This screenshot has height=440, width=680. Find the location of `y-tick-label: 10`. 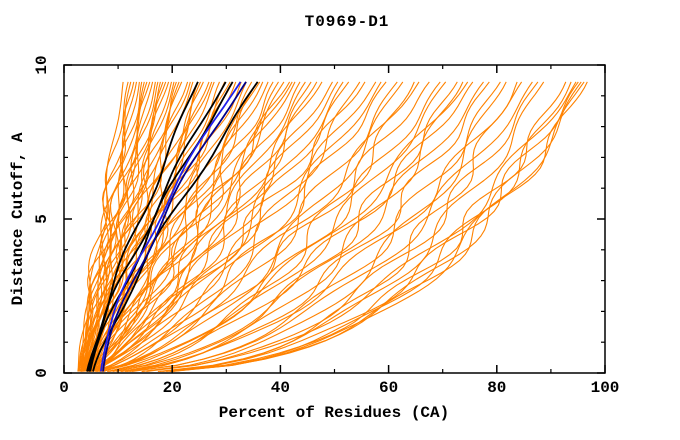

y-tick-label: 10 is located at coordinates (42, 64).